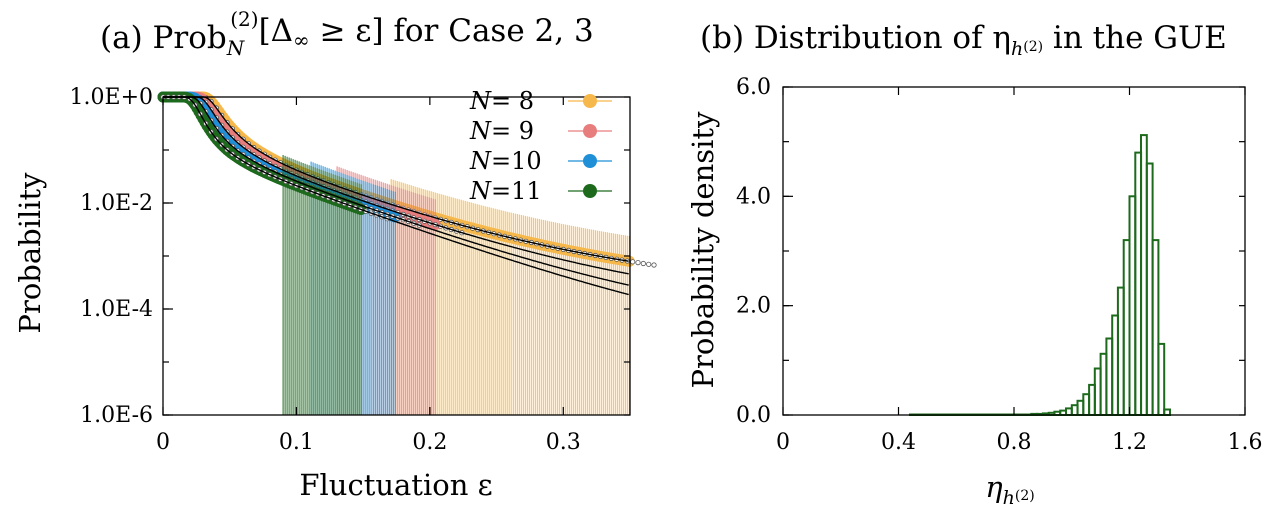 This screenshot has width=1281, height=508. What do you see at coordinates (395, 485) in the screenshot?
I see `panel-a-x-axis-label: Fluctuation ε` at bounding box center [395, 485].